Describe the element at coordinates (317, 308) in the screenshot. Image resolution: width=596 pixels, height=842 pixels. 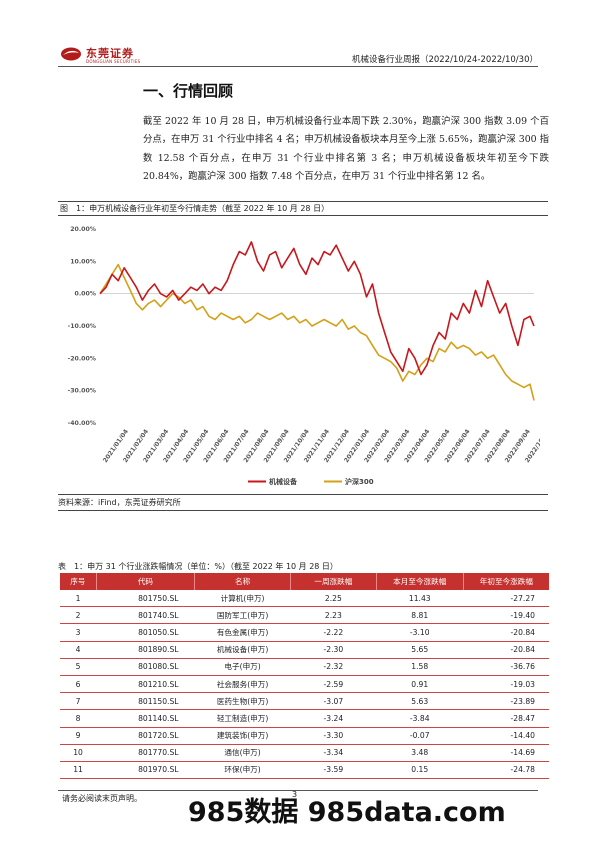
I see `series-line-machinery` at that location.